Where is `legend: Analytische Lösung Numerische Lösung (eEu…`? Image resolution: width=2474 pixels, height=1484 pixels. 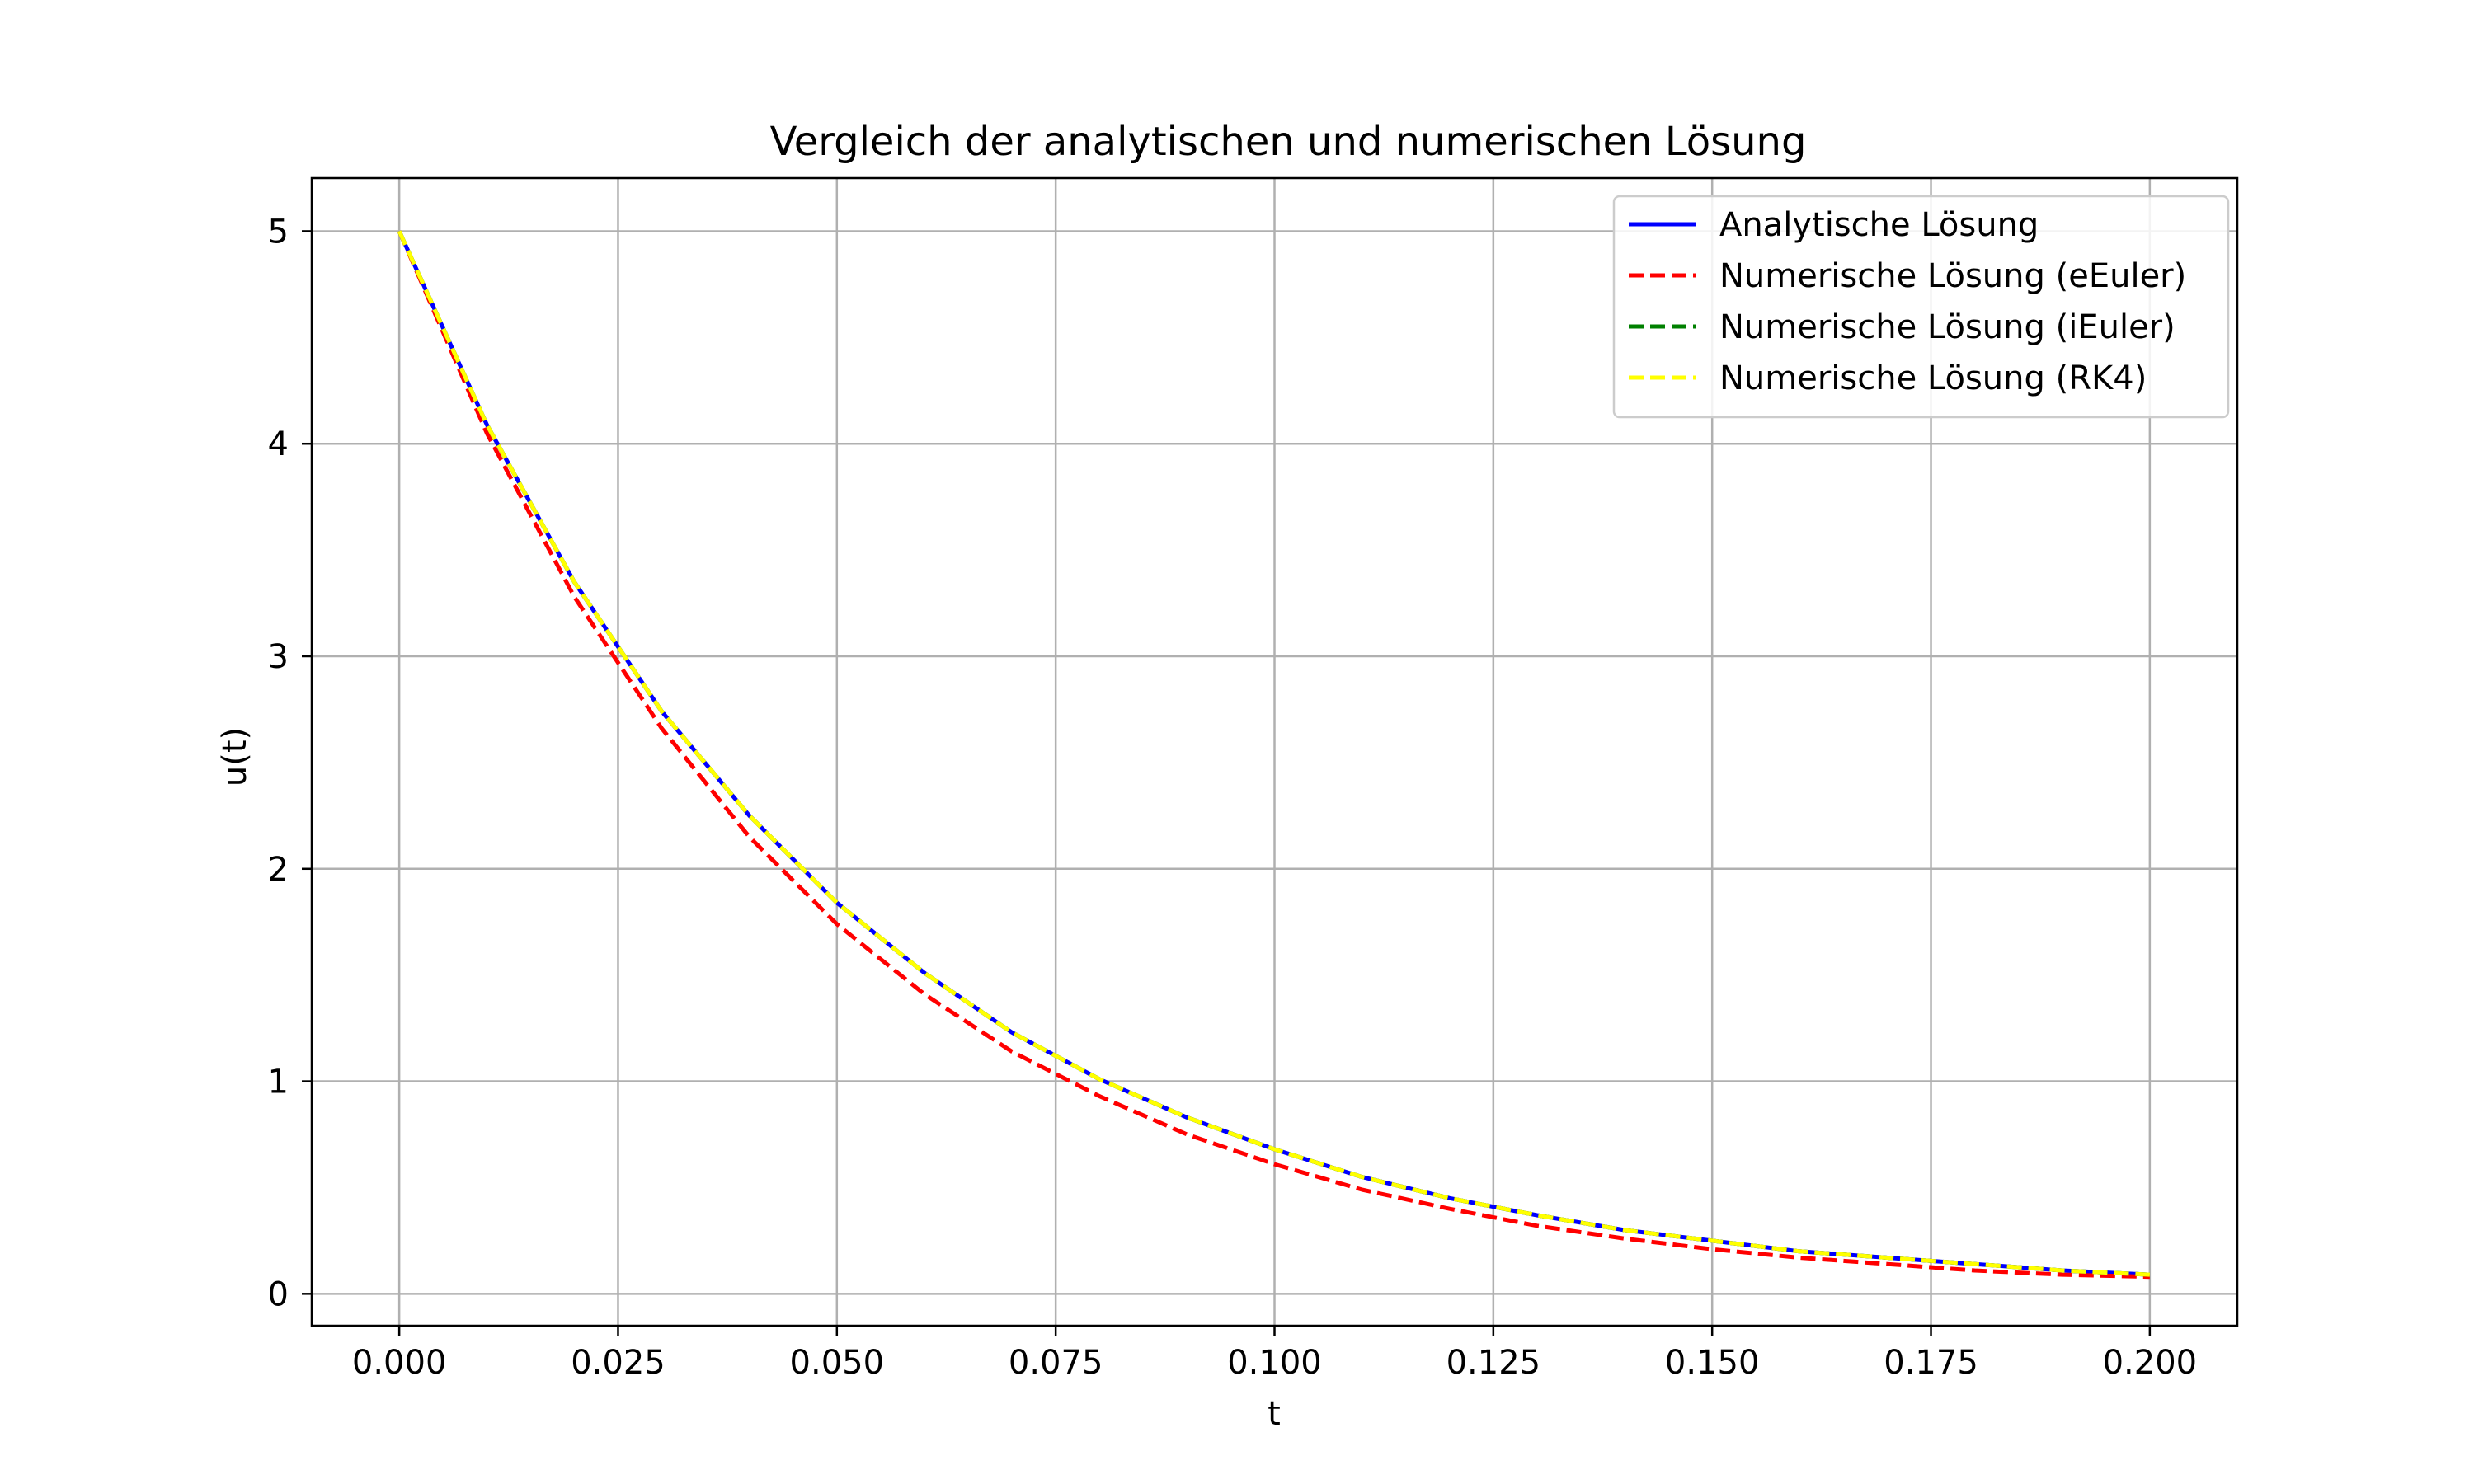 legend: Analytische Lösung Numerische Lösung (eEu… is located at coordinates (1921, 307).